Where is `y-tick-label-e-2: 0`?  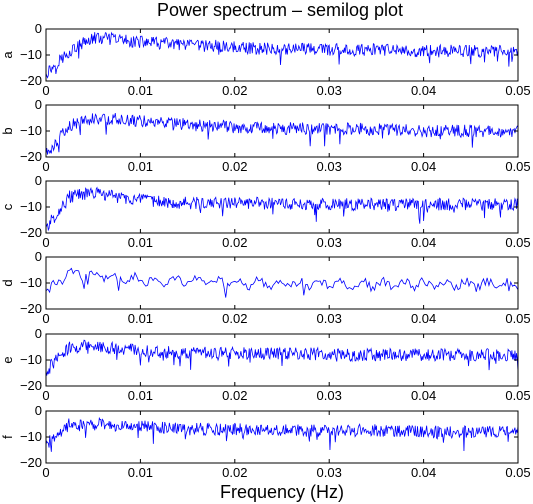
y-tick-label-e-2: 0 is located at coordinates (38, 333).